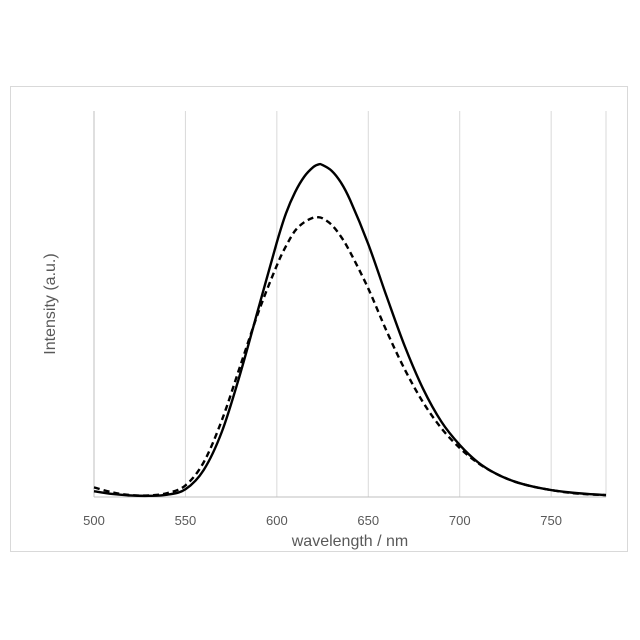 Image resolution: width=640 pixels, height=640 pixels. Describe the element at coordinates (94, 520) in the screenshot. I see `x-tick-label-500: 500` at that location.